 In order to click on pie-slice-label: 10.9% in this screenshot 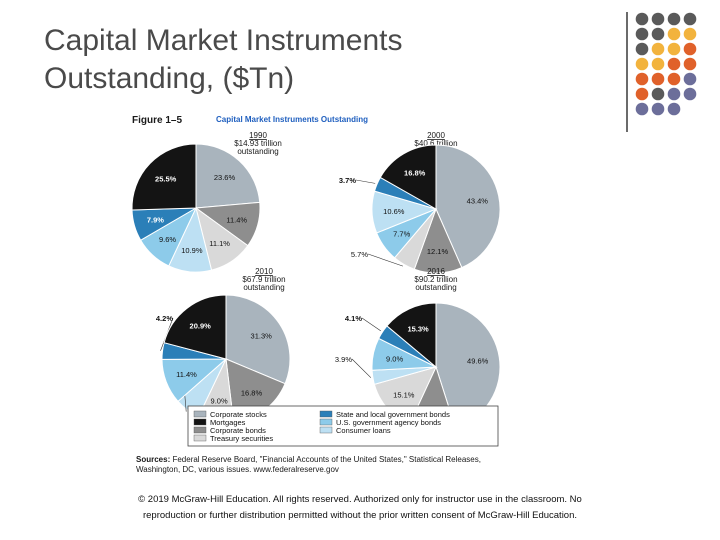, I will do `click(192, 250)`.